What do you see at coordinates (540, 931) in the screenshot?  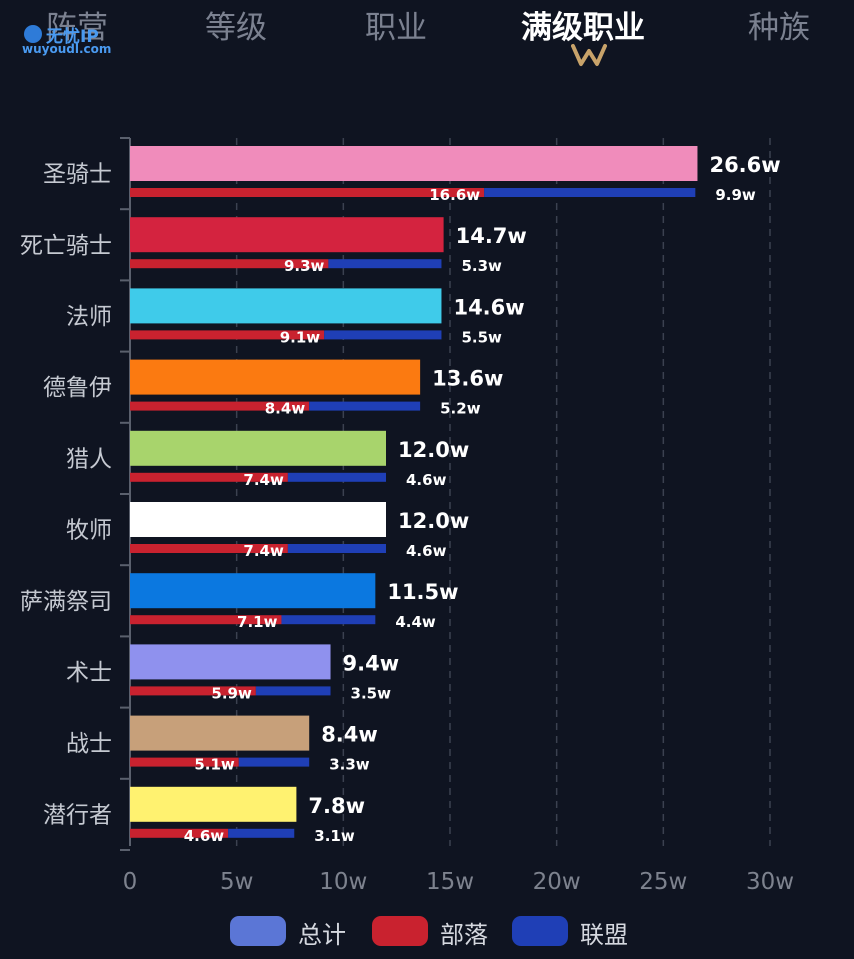 I see `legend-swatch-alliance` at bounding box center [540, 931].